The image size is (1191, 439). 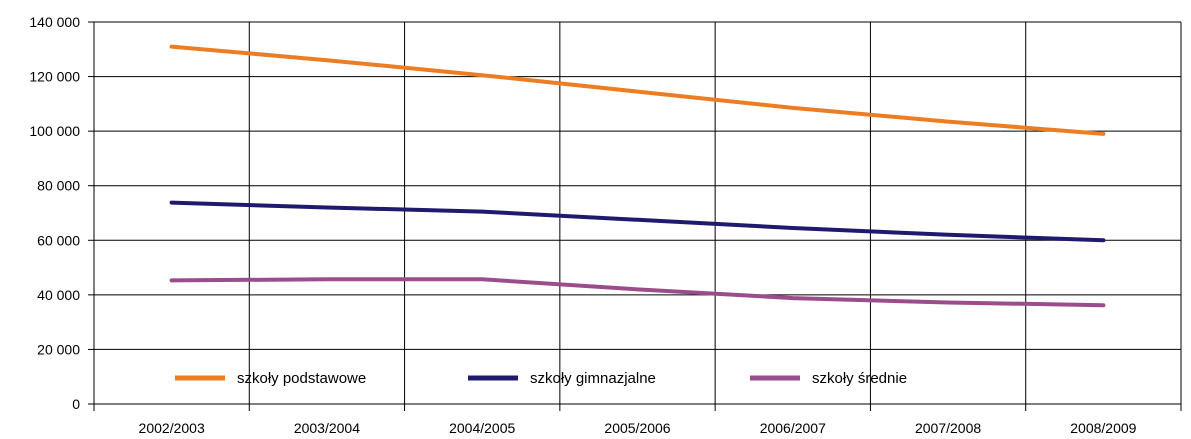 I want to click on y-tick-label: 60 000, so click(x=58, y=240).